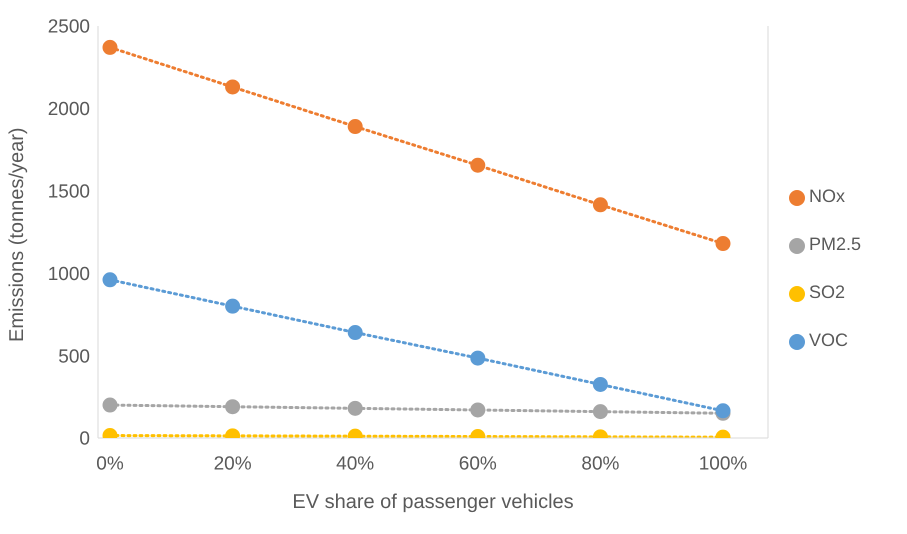  Describe the element at coordinates (69, 192) in the screenshot. I see `y-tick-label: 1500` at that location.